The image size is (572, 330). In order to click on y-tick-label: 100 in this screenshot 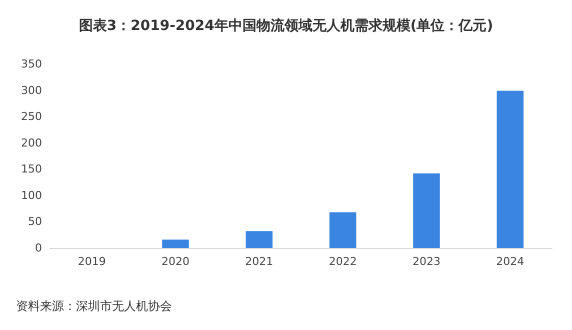, I will do `click(31, 195)`.